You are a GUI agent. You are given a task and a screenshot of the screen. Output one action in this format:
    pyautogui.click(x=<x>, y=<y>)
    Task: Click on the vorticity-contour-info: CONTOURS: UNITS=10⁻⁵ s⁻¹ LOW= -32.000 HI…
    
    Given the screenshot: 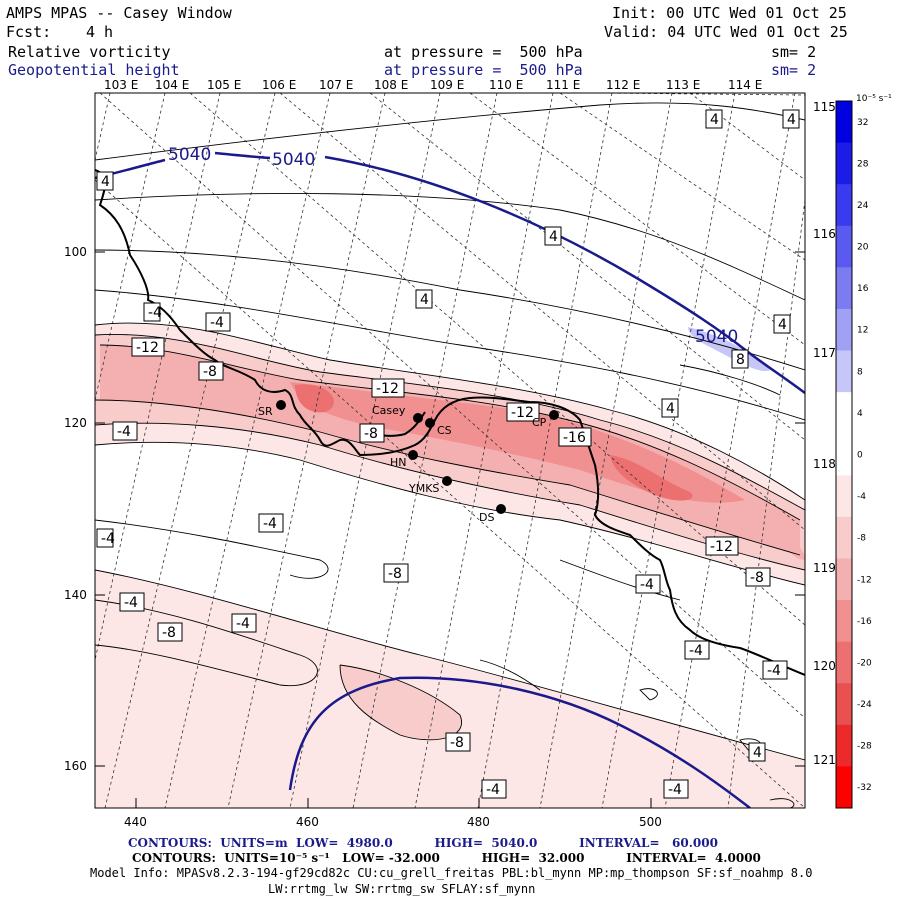 What is the action you would take?
    pyautogui.click(x=446, y=858)
    